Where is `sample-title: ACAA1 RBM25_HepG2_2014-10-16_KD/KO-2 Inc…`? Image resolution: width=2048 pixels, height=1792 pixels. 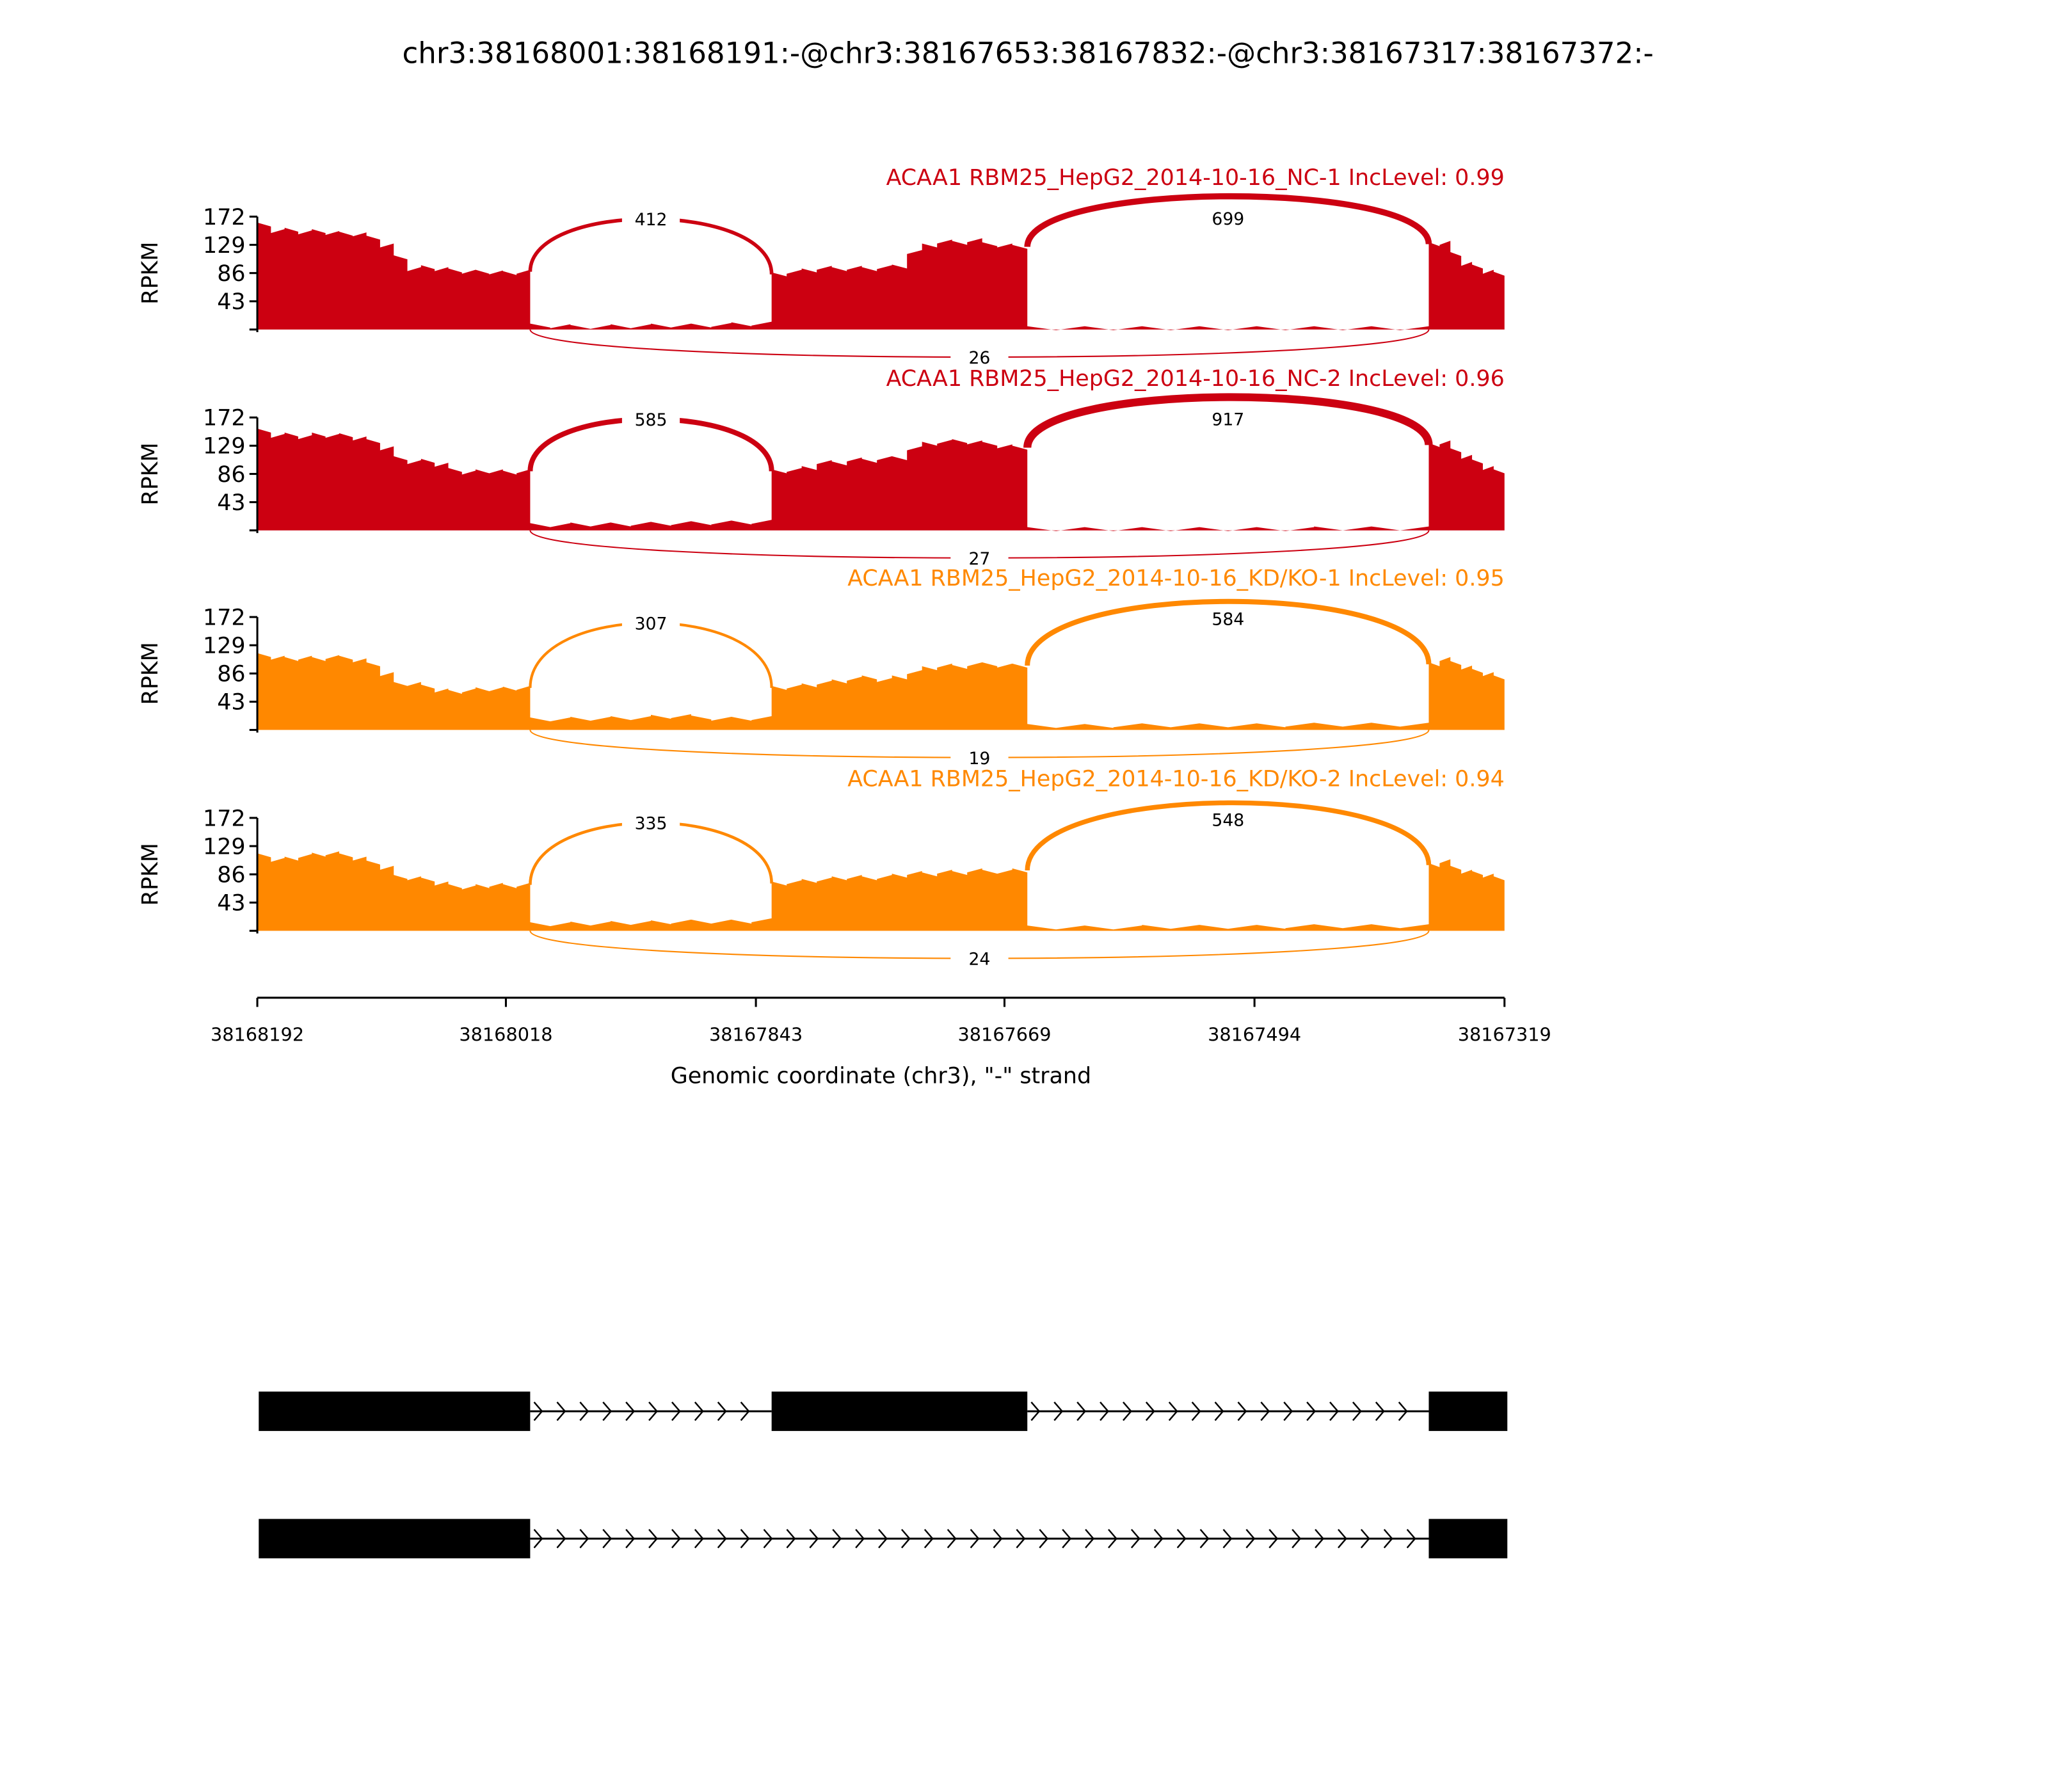 sample-title: ACAA1 RBM25_HepG2_2014-10-16_KD/KO-2 Inc… is located at coordinates (1176, 779).